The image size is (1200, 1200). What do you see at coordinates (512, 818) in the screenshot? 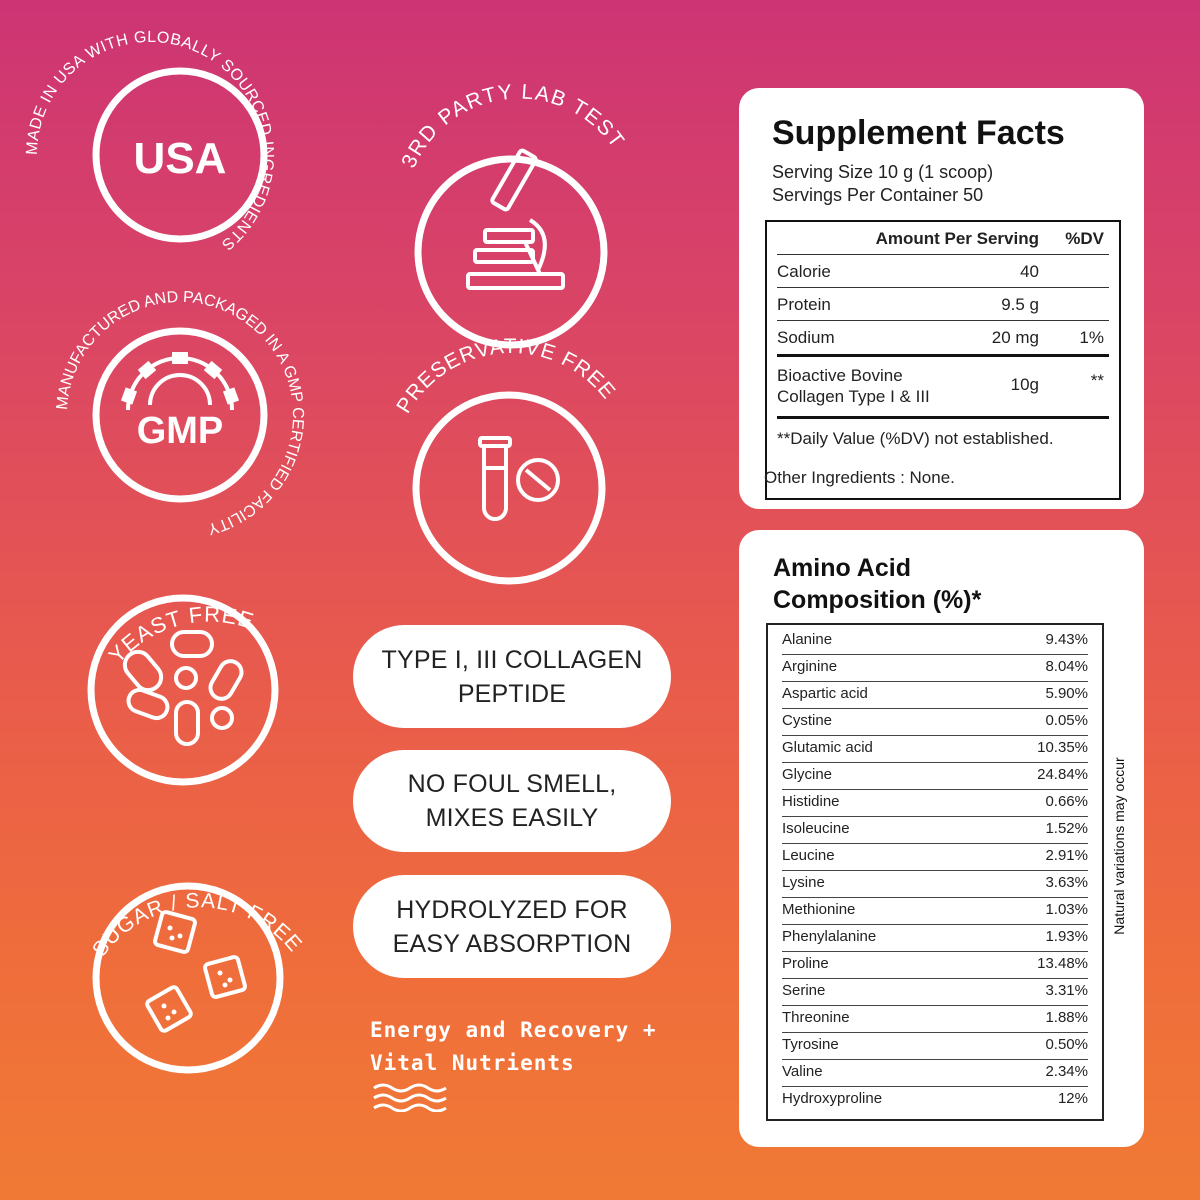
I see `pill-line: MIXES EASILY` at bounding box center [512, 818].